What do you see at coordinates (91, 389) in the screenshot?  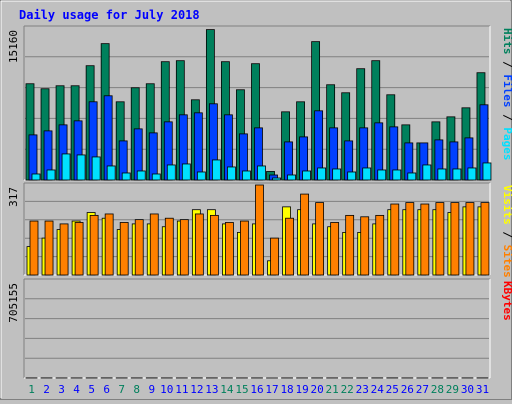 I see `day-label: 5` at bounding box center [91, 389].